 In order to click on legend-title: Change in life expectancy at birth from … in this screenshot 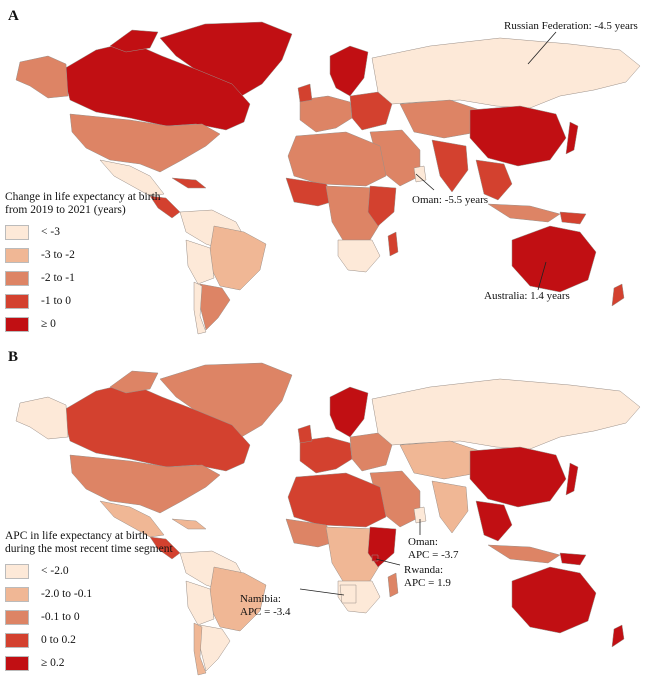, I will do `click(83, 204)`.